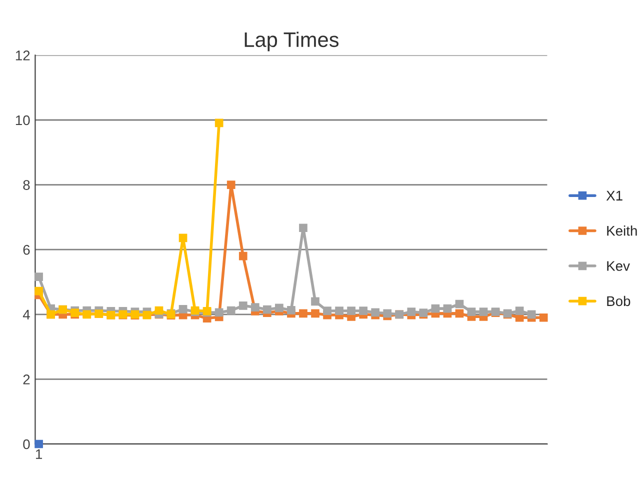 This screenshot has height=480, width=640. Describe the element at coordinates (39, 454) in the screenshot. I see `x-tick-label: 1` at that location.